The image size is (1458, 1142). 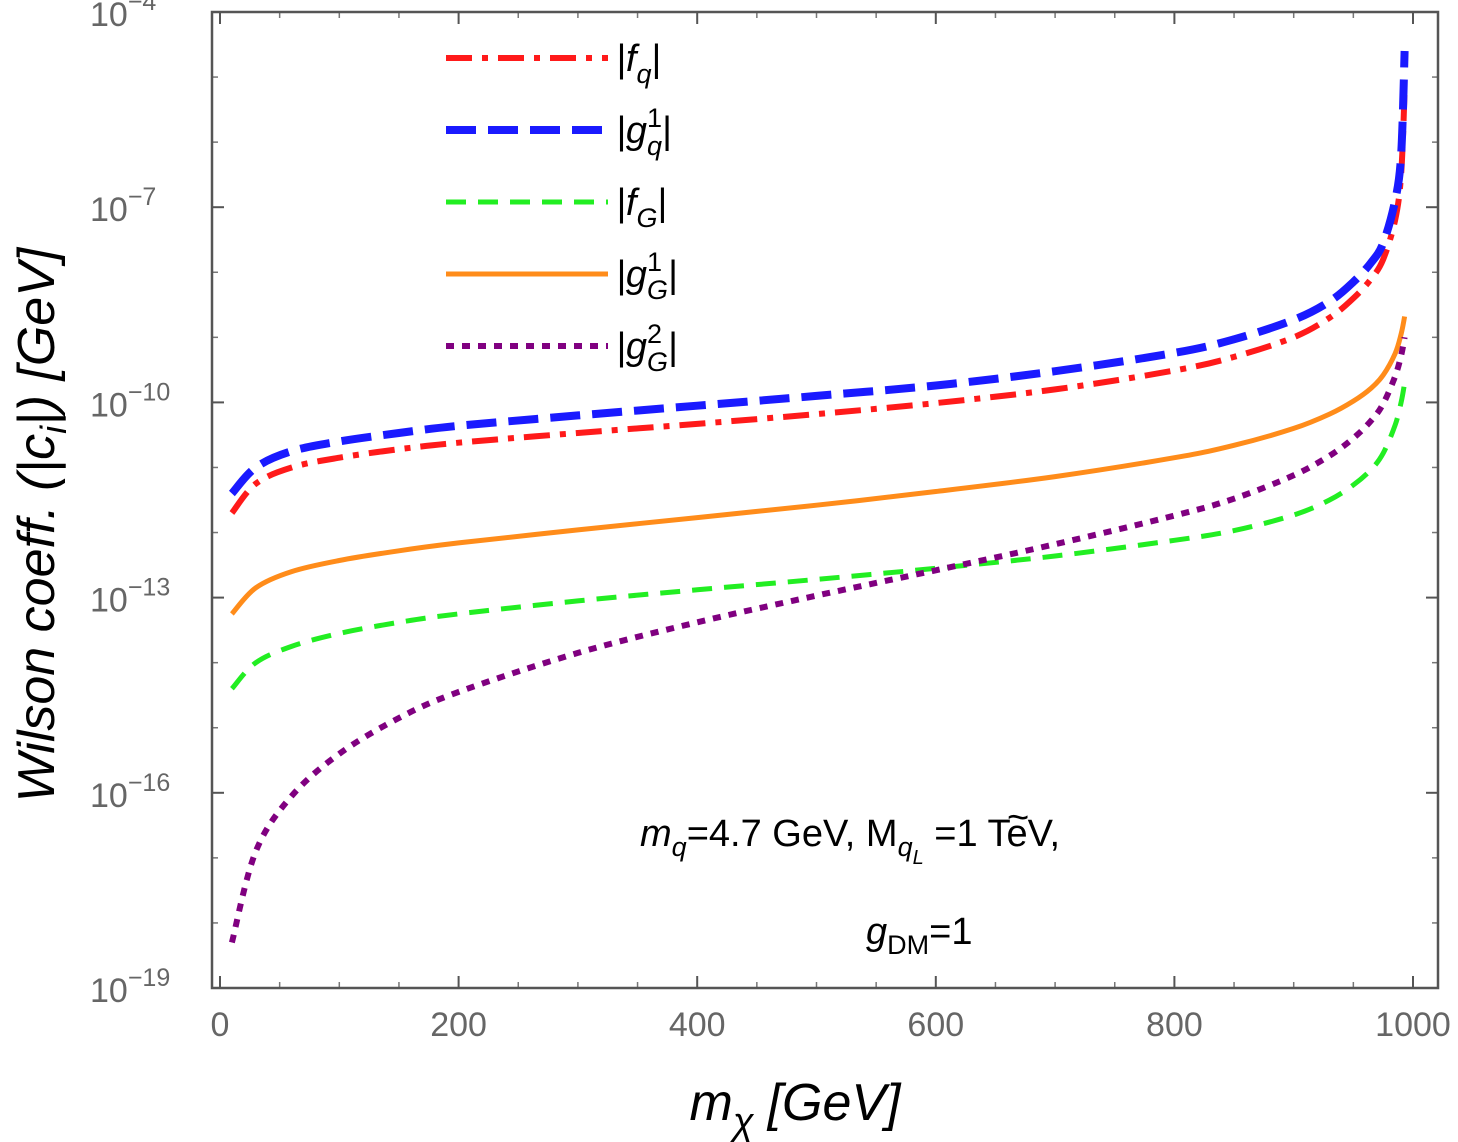 I want to click on legend-label-4: |g1 G|, so click(x=647, y=276).